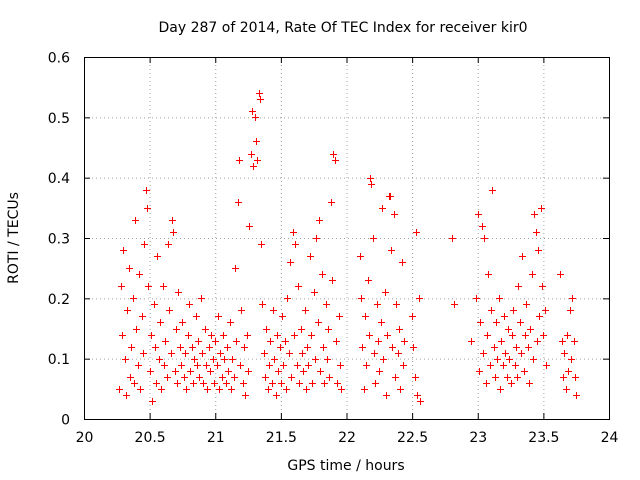 Image resolution: width=640 pixels, height=480 pixels. What do you see at coordinates (65, 421) in the screenshot?
I see `y-tick-label: 0` at bounding box center [65, 421].